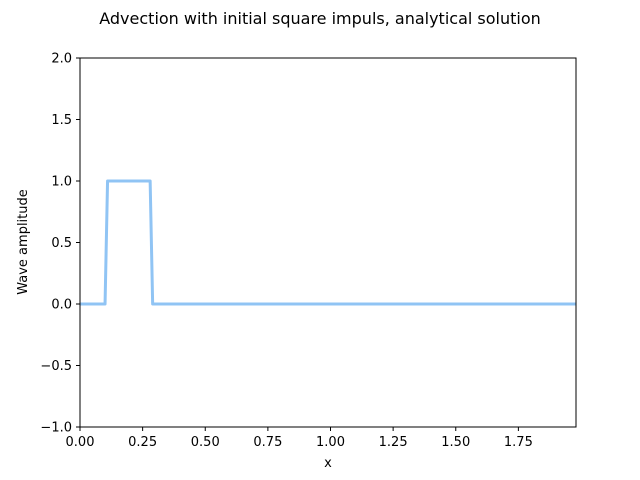 Image resolution: width=640 pixels, height=480 pixels. I want to click on x-tick-label: 1.75, so click(518, 442).